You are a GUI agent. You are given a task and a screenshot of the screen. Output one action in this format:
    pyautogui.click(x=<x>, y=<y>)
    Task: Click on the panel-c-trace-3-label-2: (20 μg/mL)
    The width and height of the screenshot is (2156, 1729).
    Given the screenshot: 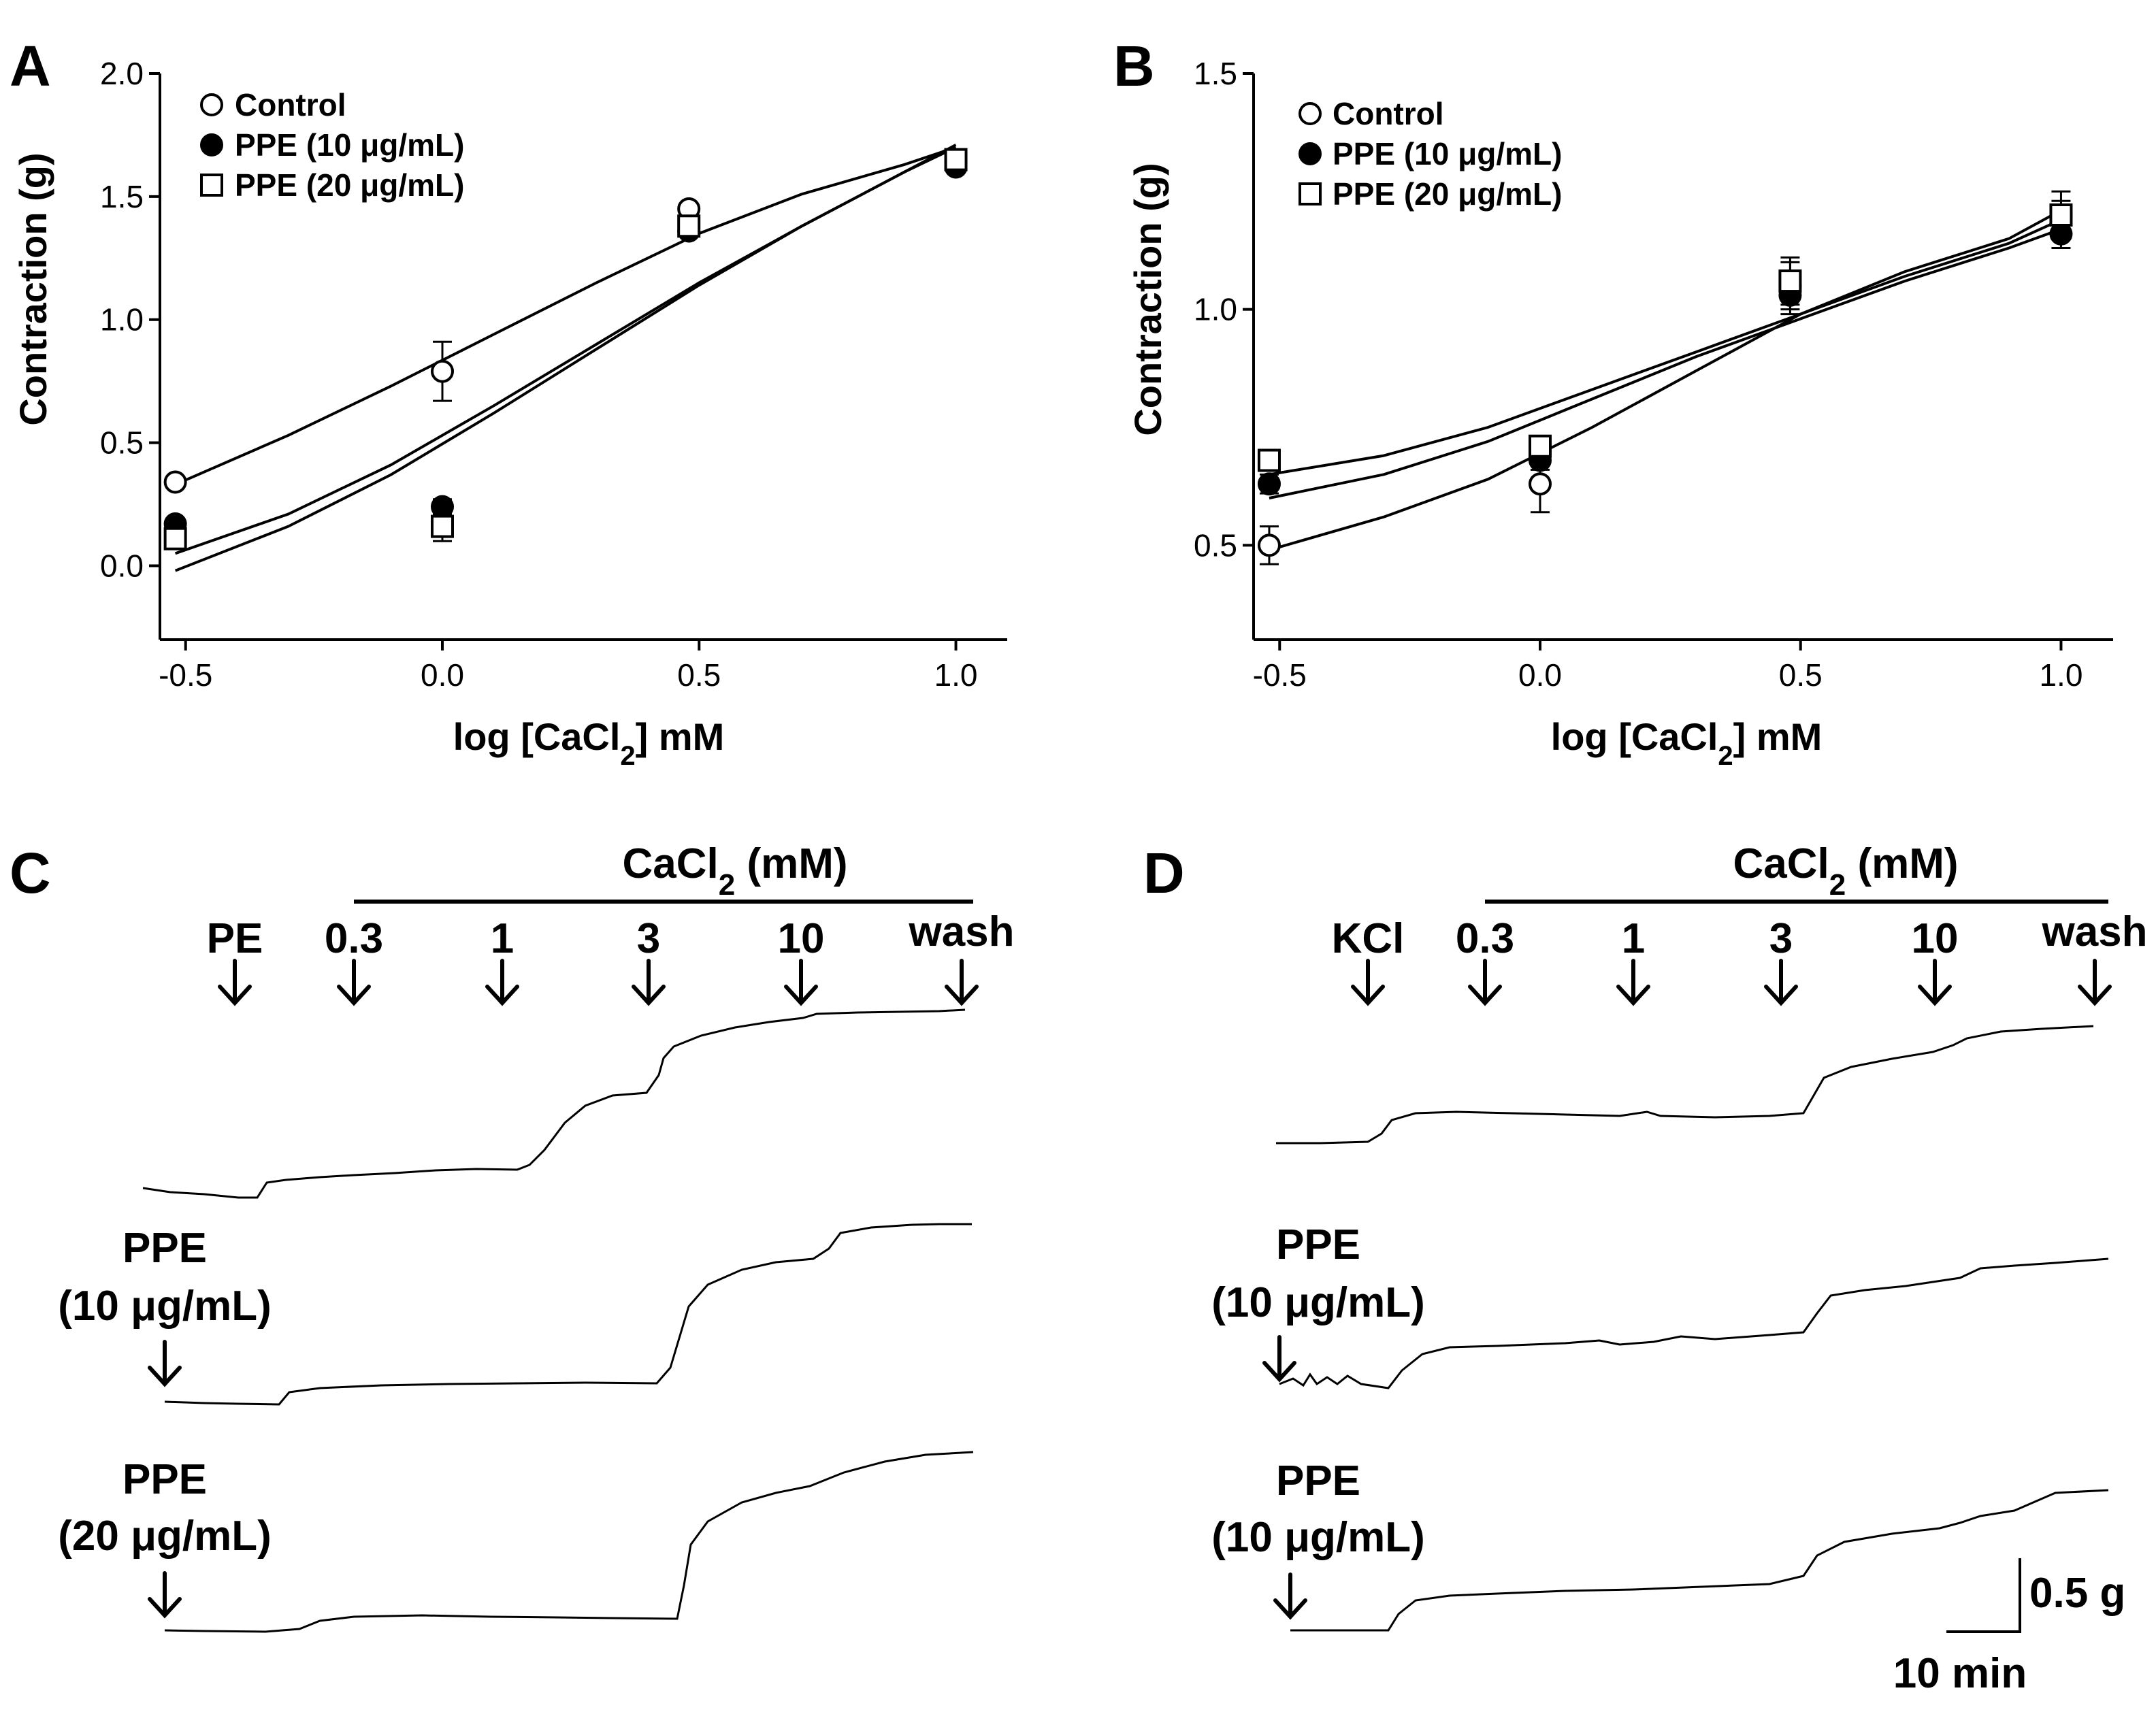 What is the action you would take?
    pyautogui.click(x=165, y=1536)
    